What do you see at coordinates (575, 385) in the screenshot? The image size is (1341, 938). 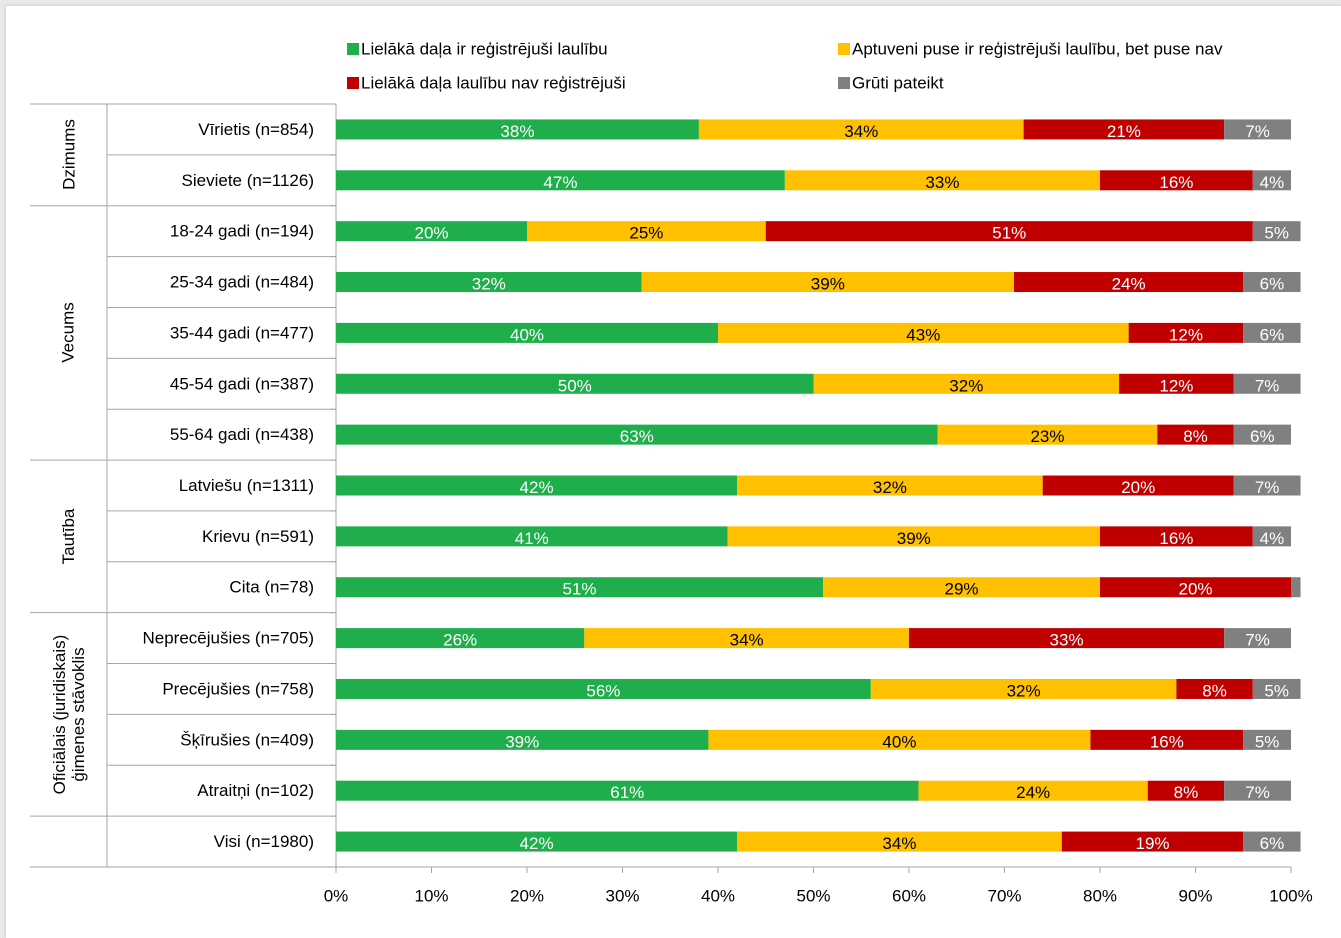 I see `data-label: 50%` at bounding box center [575, 385].